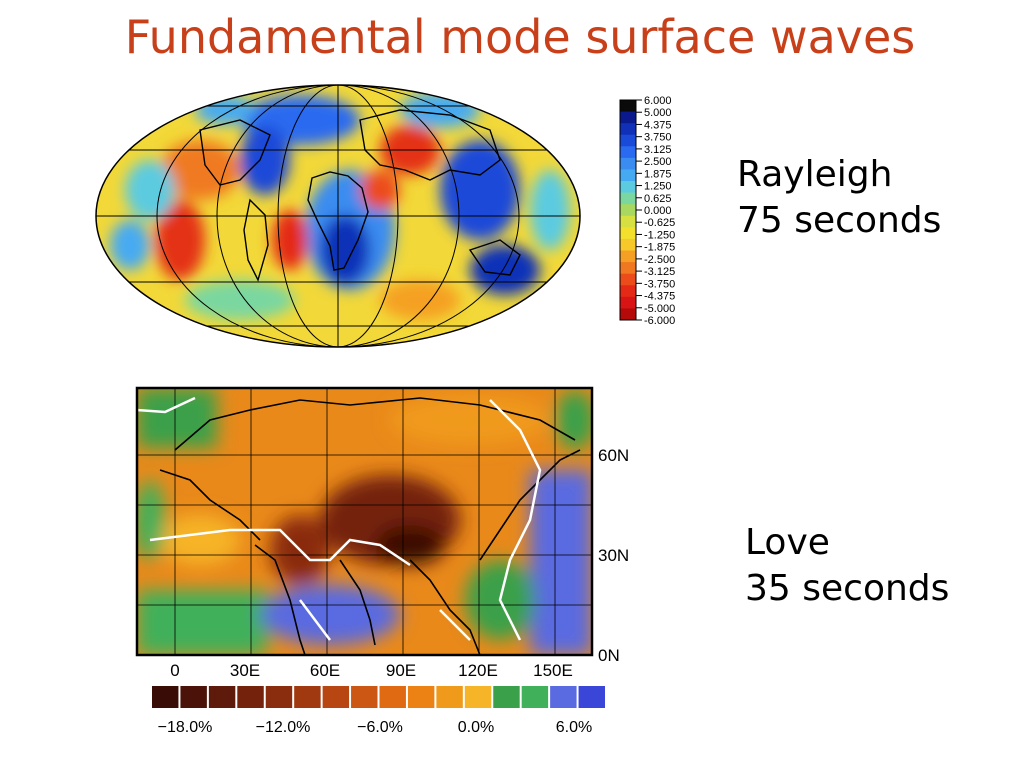 The image size is (1024, 768). What do you see at coordinates (658, 138) in the screenshot?
I see `rayleigh-scale-label: 3.750` at bounding box center [658, 138].